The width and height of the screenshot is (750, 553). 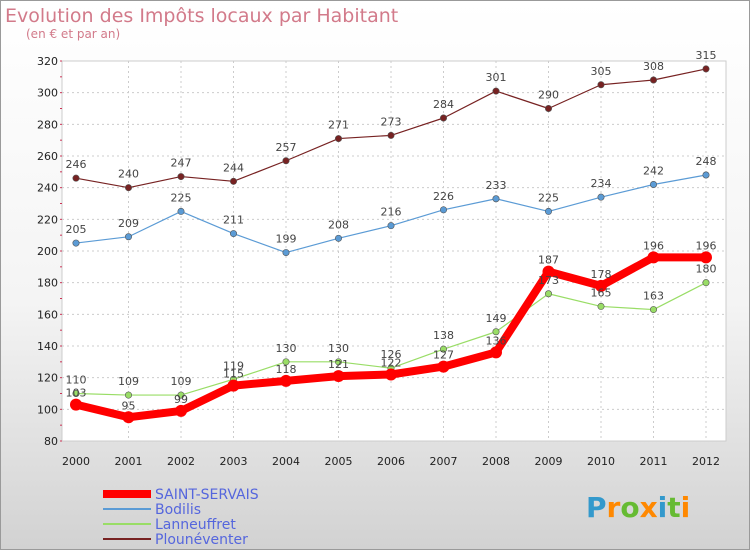 I want to click on data-label: 119, so click(x=233, y=365).